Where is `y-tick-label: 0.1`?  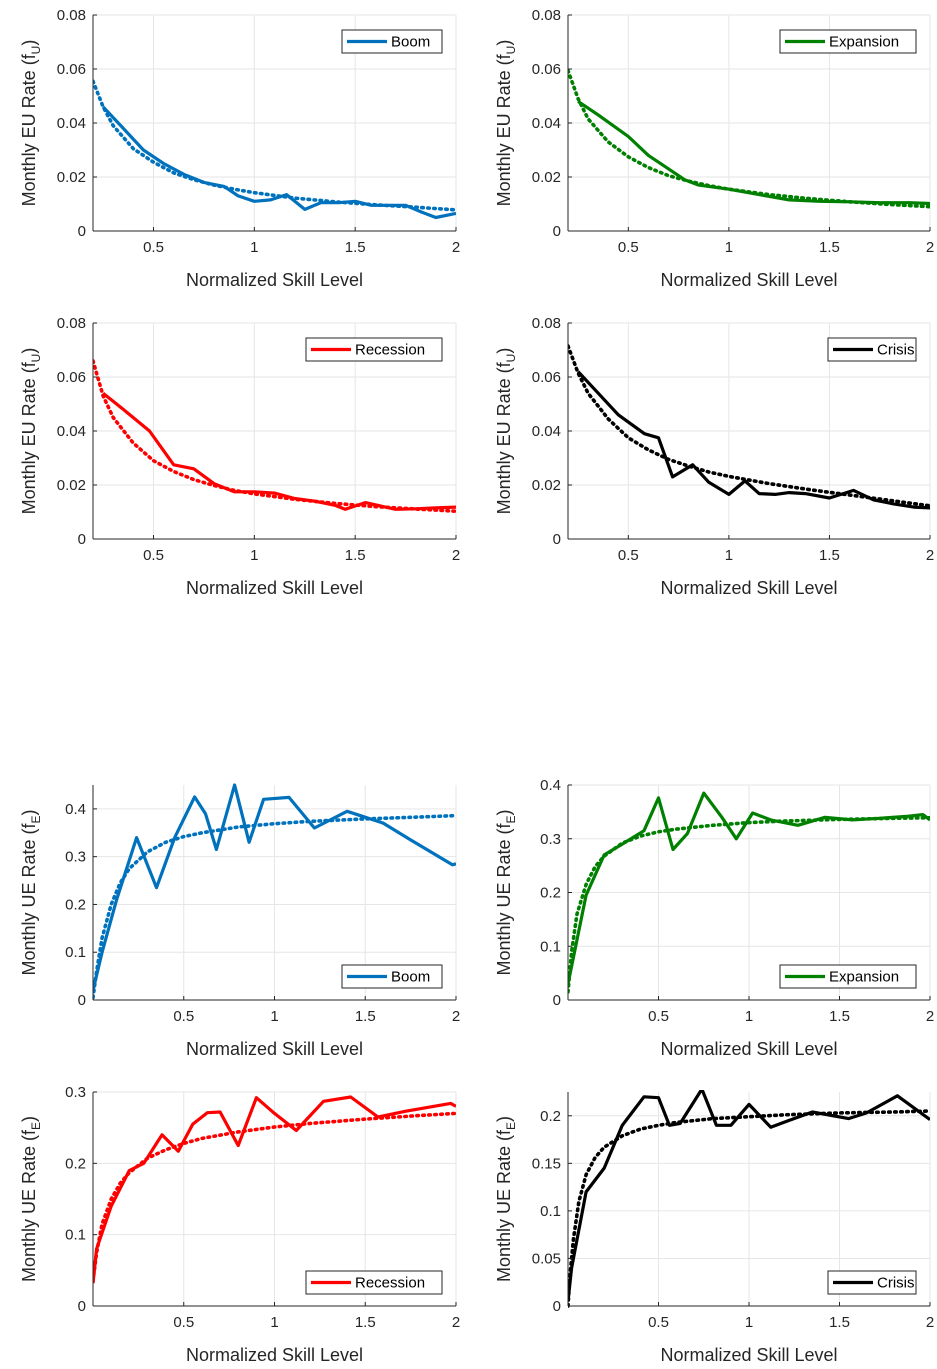
y-tick-label: 0.1 is located at coordinates (550, 946).